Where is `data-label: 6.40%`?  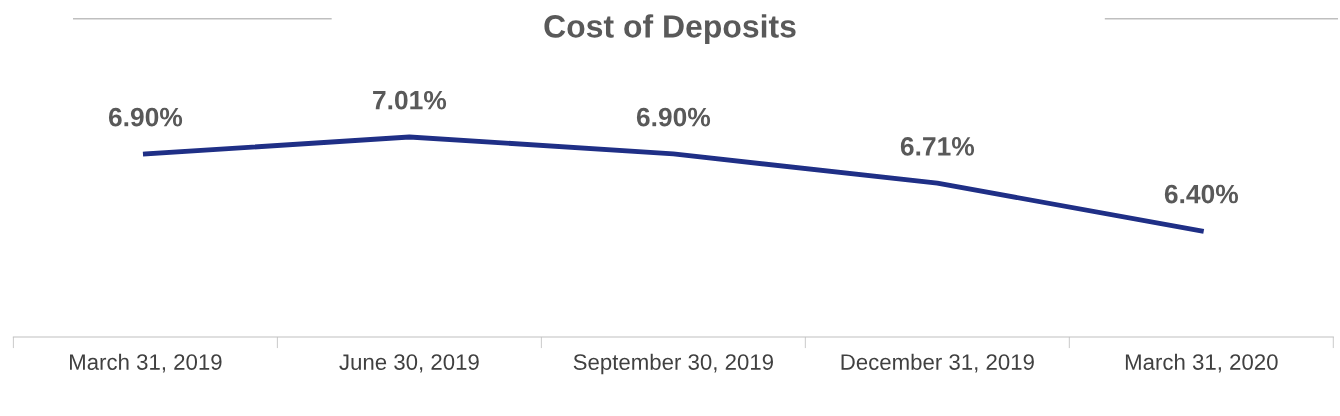
data-label: 6.40% is located at coordinates (1201, 194).